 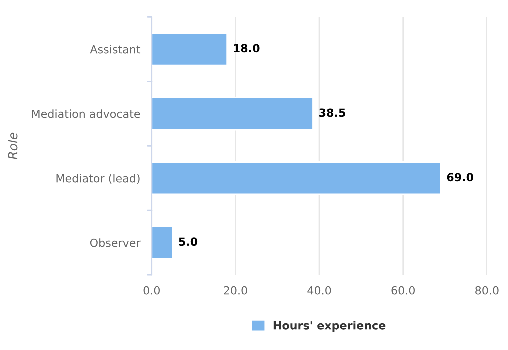 I want to click on x-tick-label: 0.0, so click(x=152, y=290).